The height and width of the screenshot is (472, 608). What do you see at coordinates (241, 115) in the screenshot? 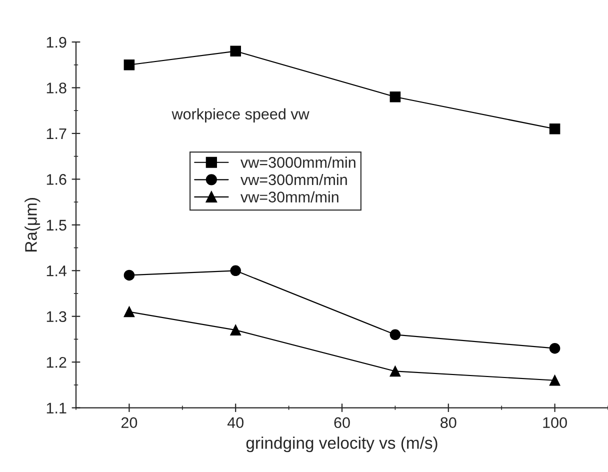
I see `legend-title: workpiece speed vw` at bounding box center [241, 115].